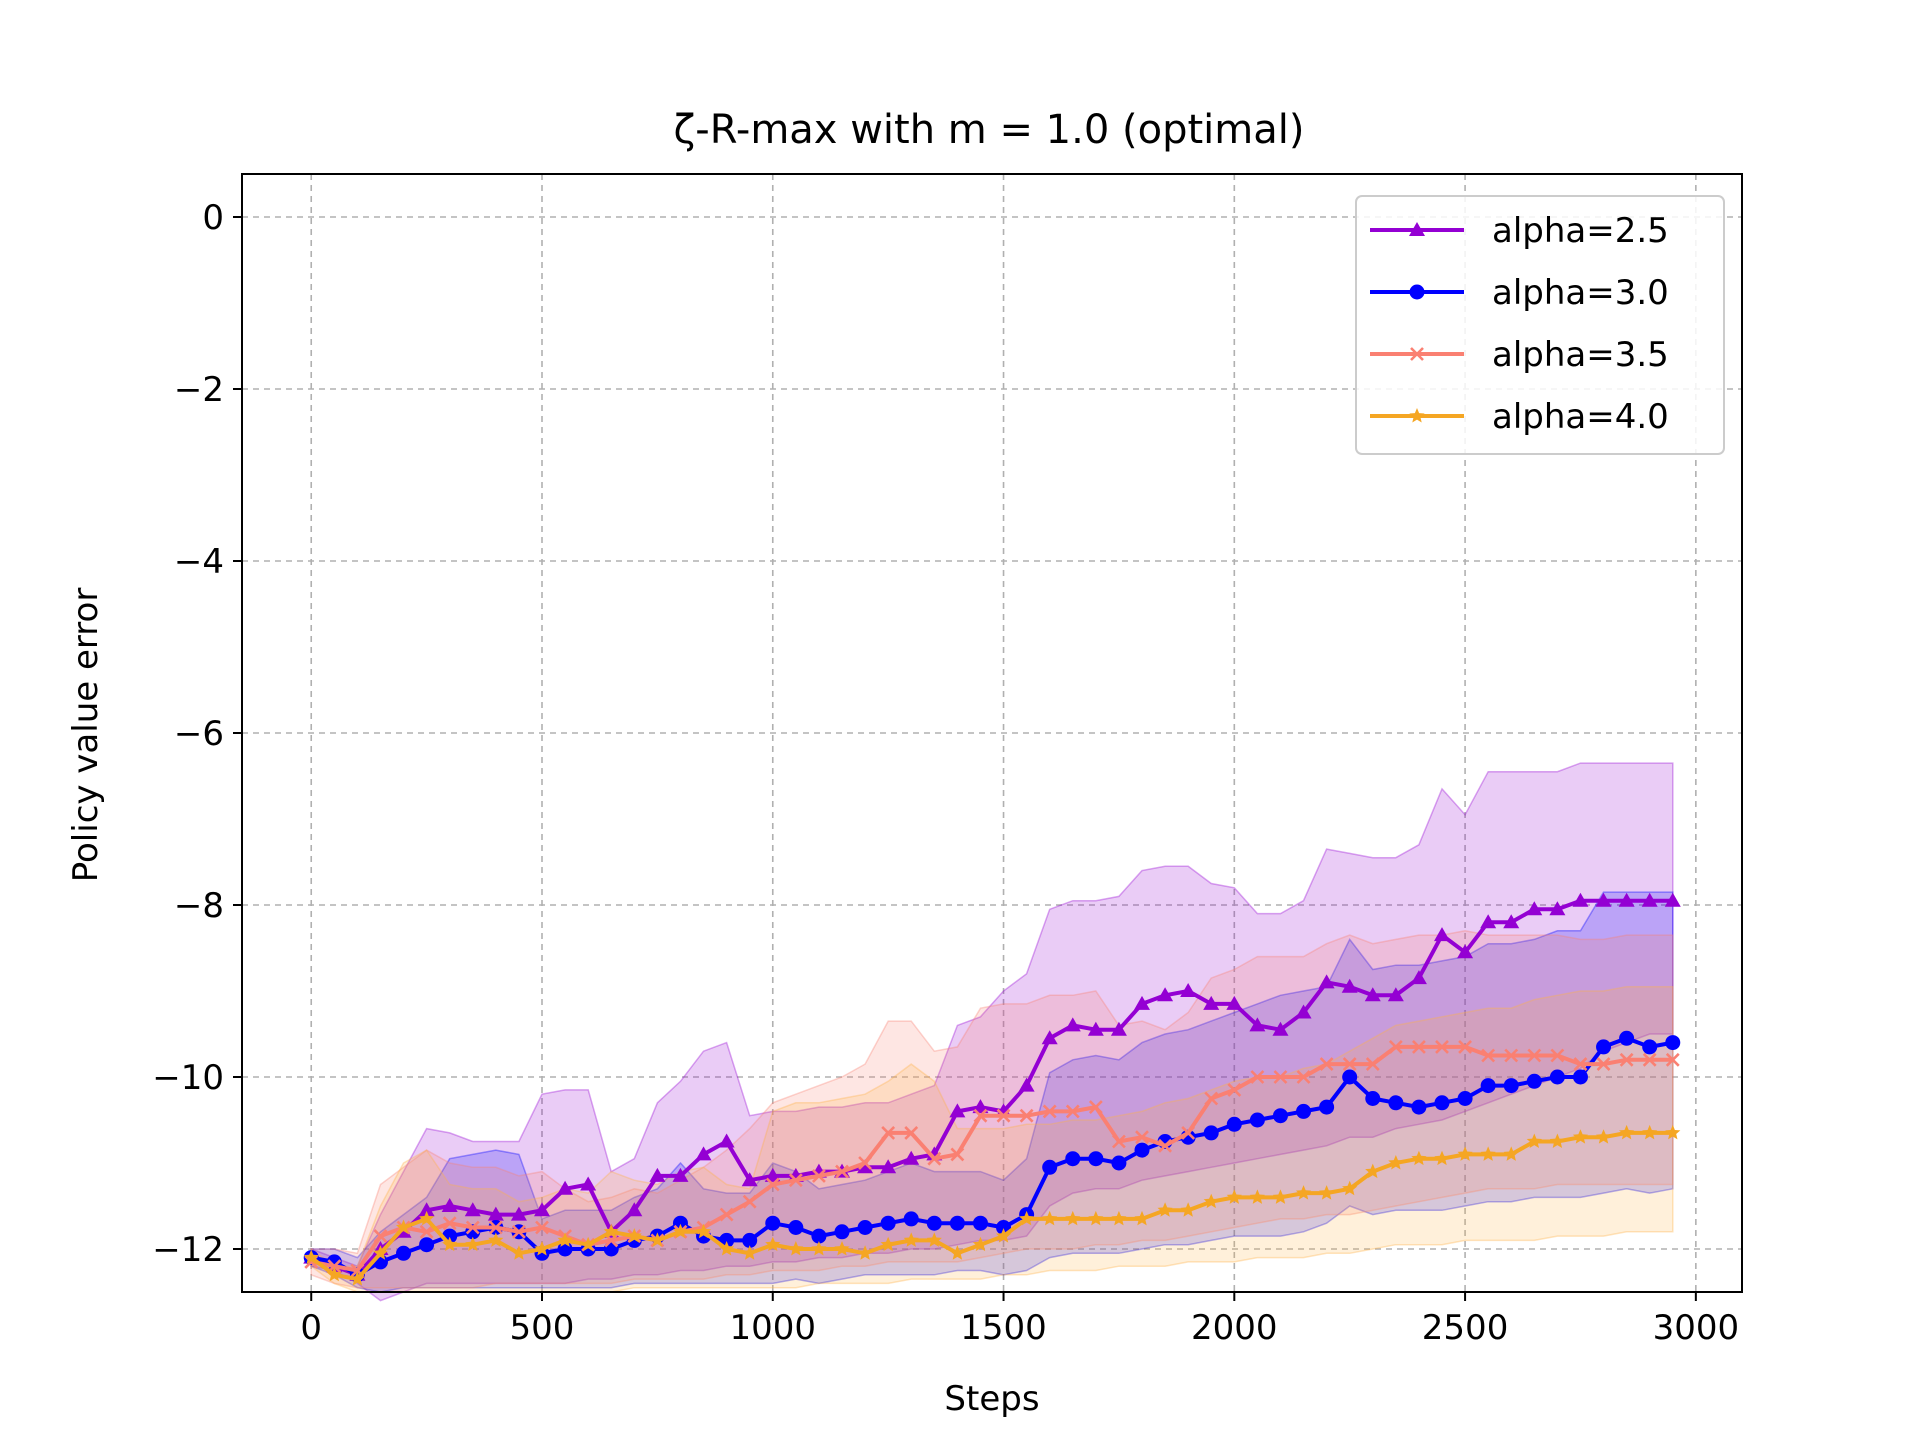 Image resolution: width=1920 pixels, height=1444 pixels. I want to click on x-tick-label: 1000, so click(773, 1328).